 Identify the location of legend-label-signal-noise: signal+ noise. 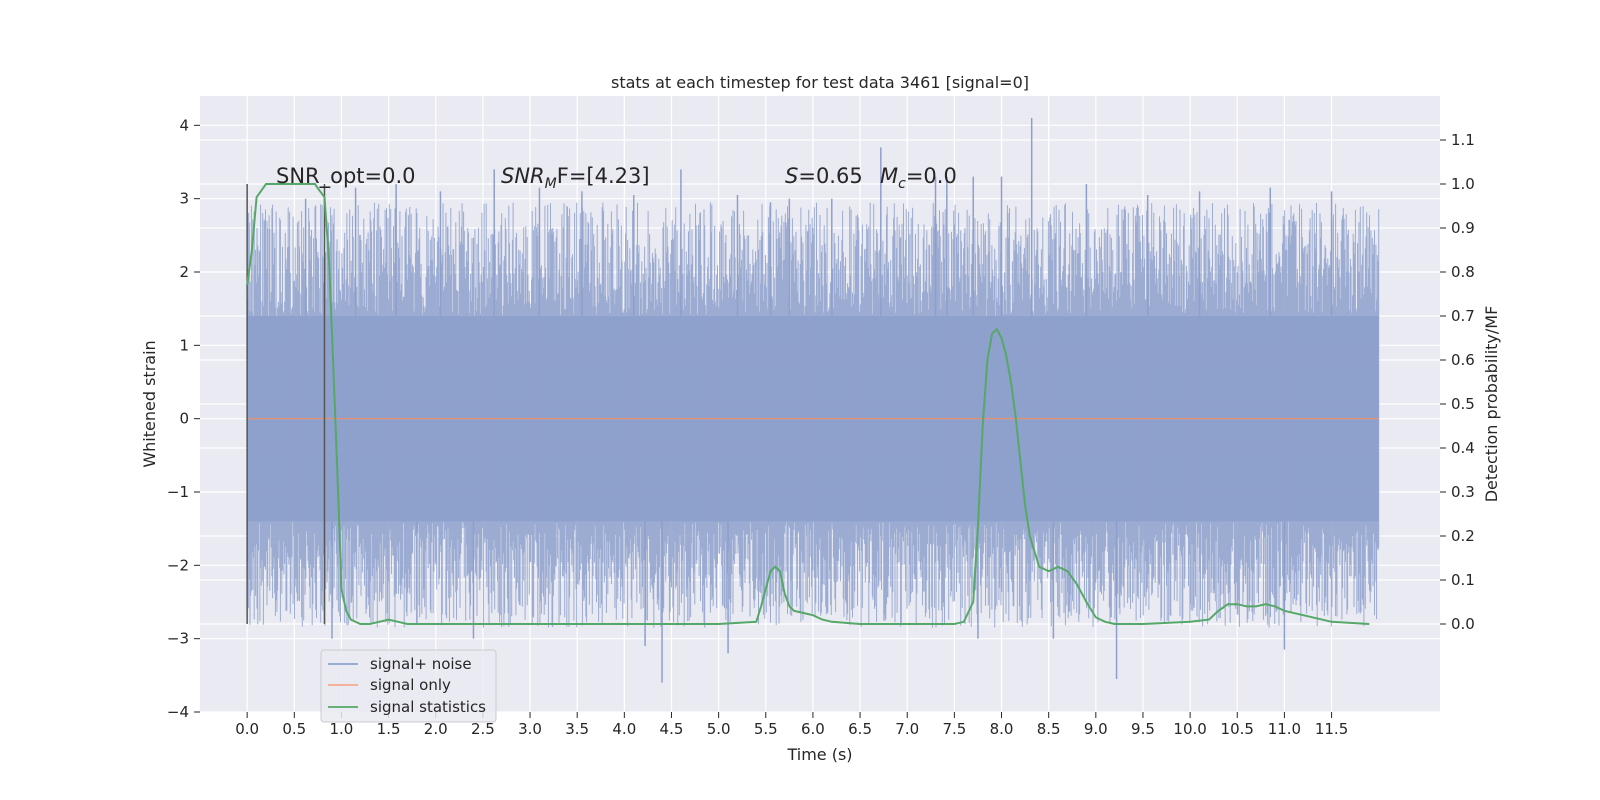
(421, 664).